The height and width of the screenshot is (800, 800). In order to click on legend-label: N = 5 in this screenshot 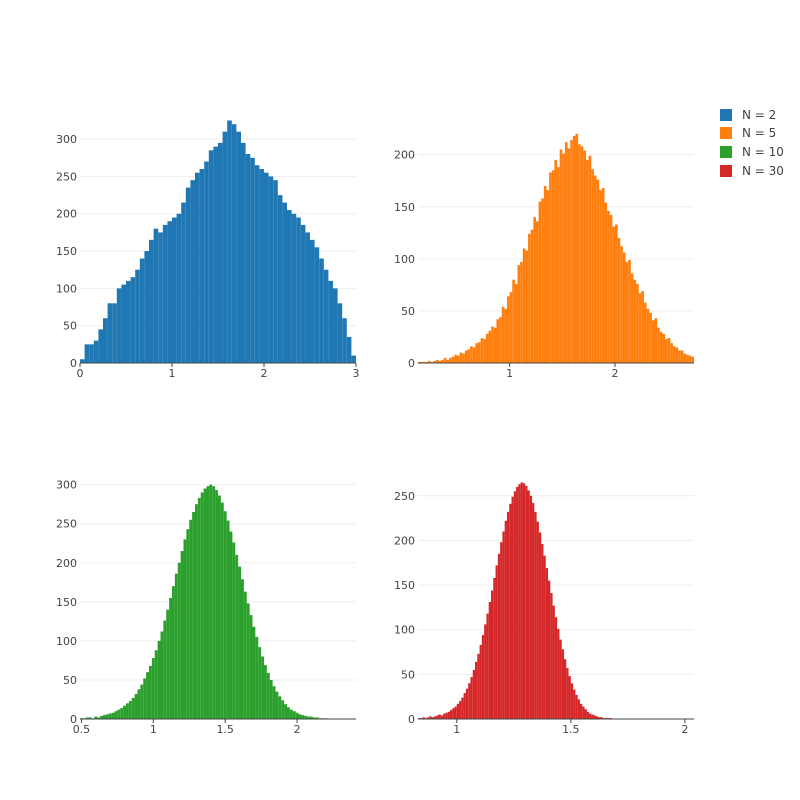, I will do `click(759, 133)`.